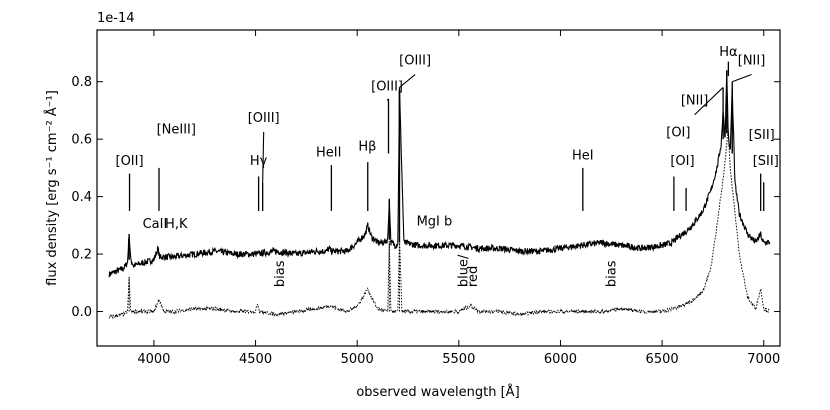  I want to click on y-tick-label: 0.4, so click(81, 197).